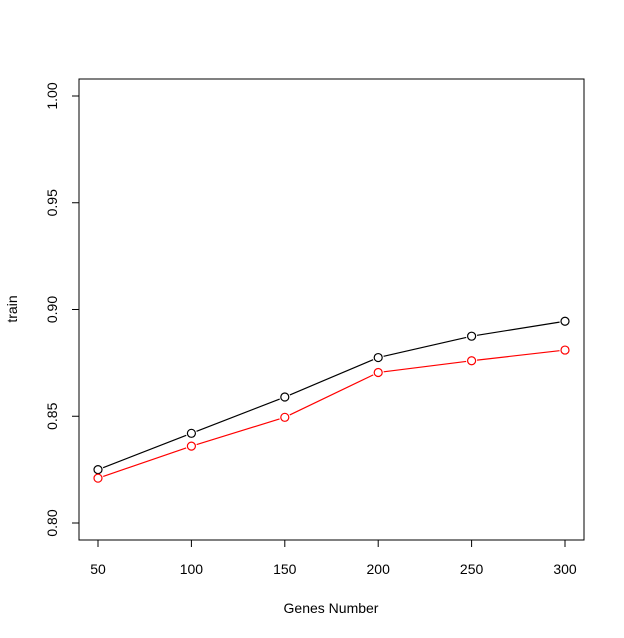  I want to click on x-tick-label: 150, so click(285, 569).